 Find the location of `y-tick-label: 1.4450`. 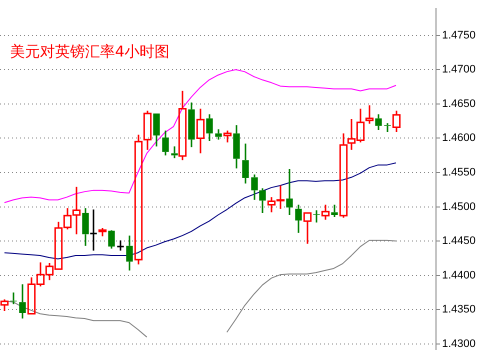

y-tick-label: 1.4450 is located at coordinates (459, 241).